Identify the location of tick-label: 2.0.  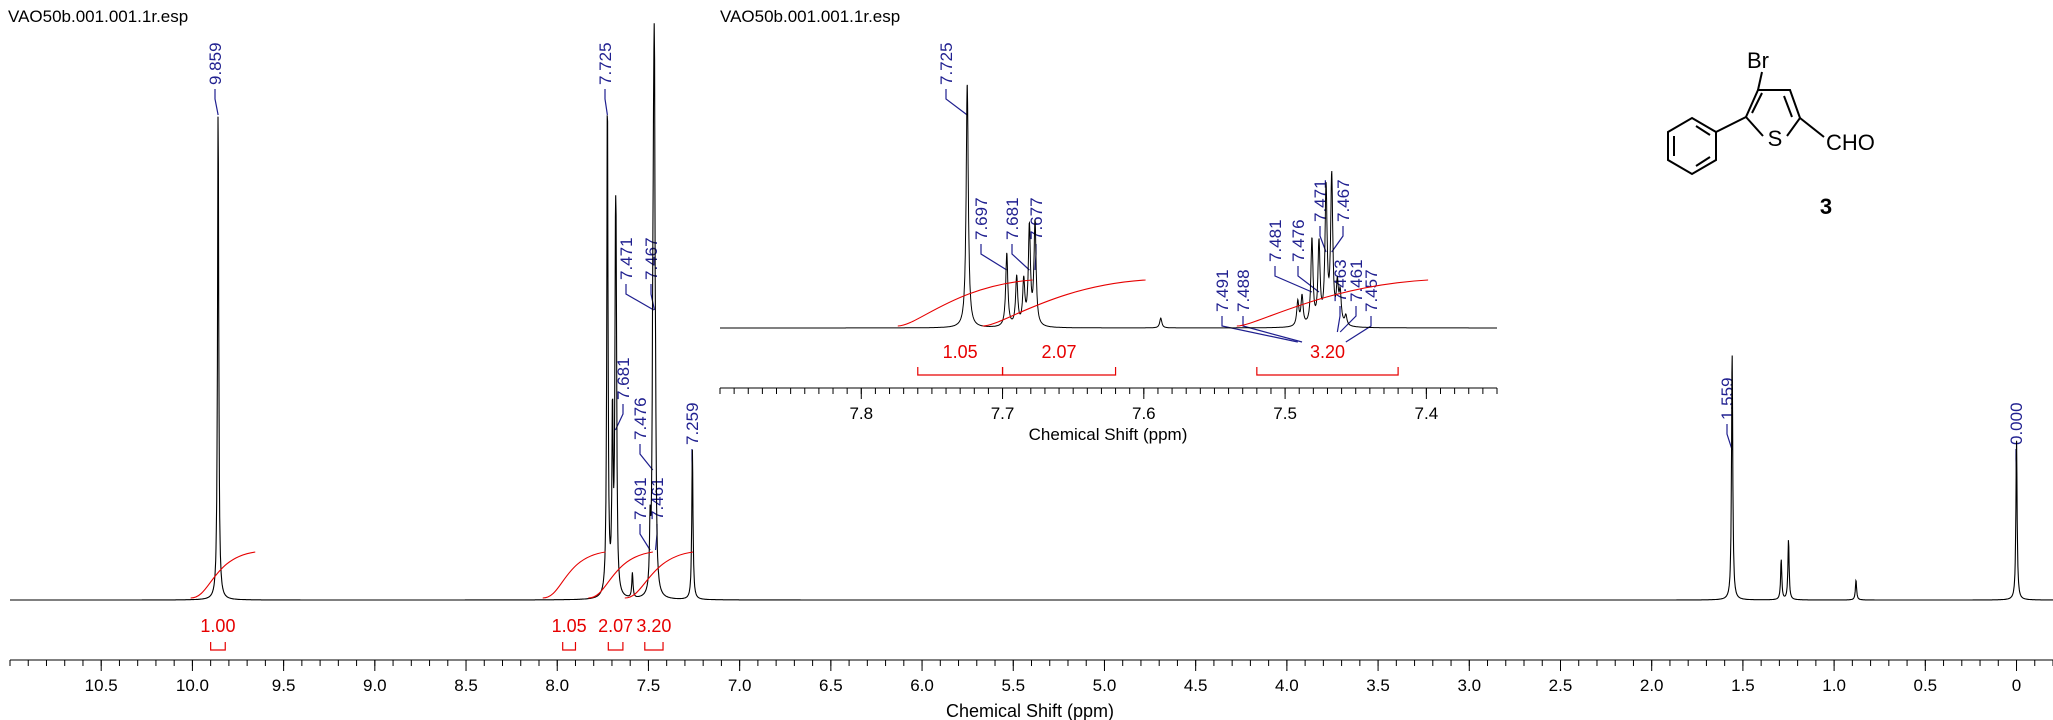
(1652, 685).